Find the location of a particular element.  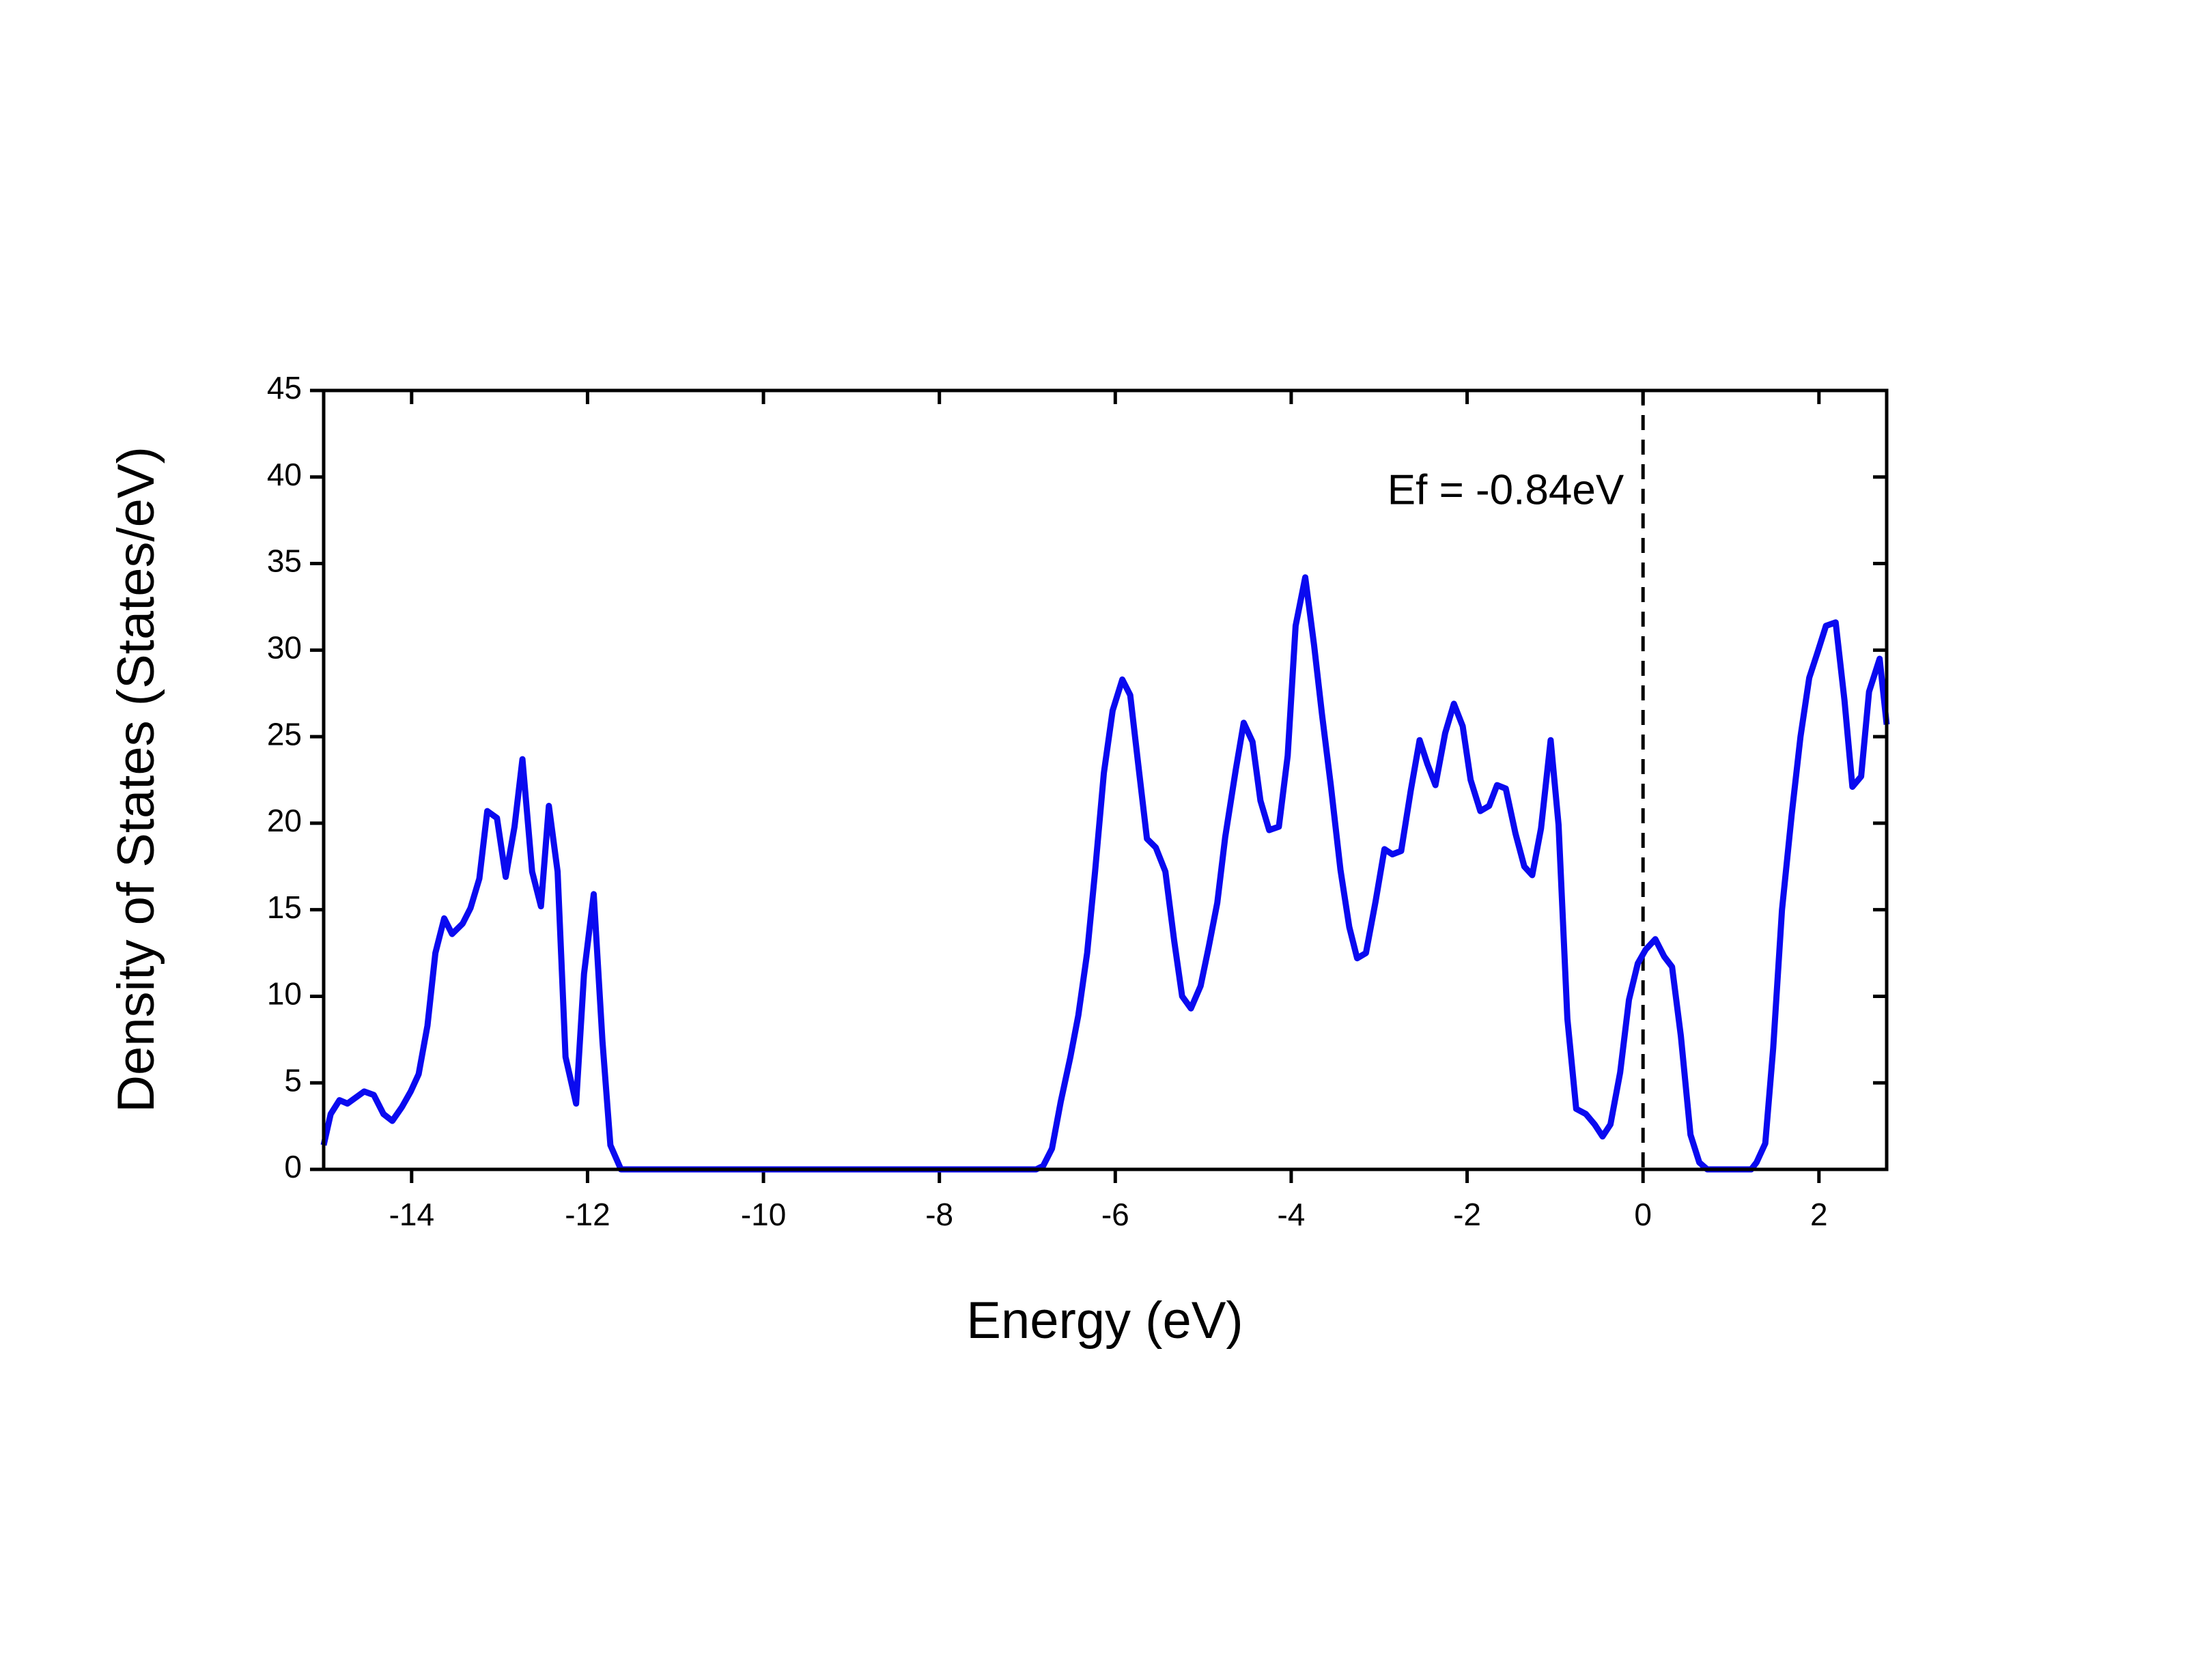

x-tick-label: -14 is located at coordinates (411, 1214).